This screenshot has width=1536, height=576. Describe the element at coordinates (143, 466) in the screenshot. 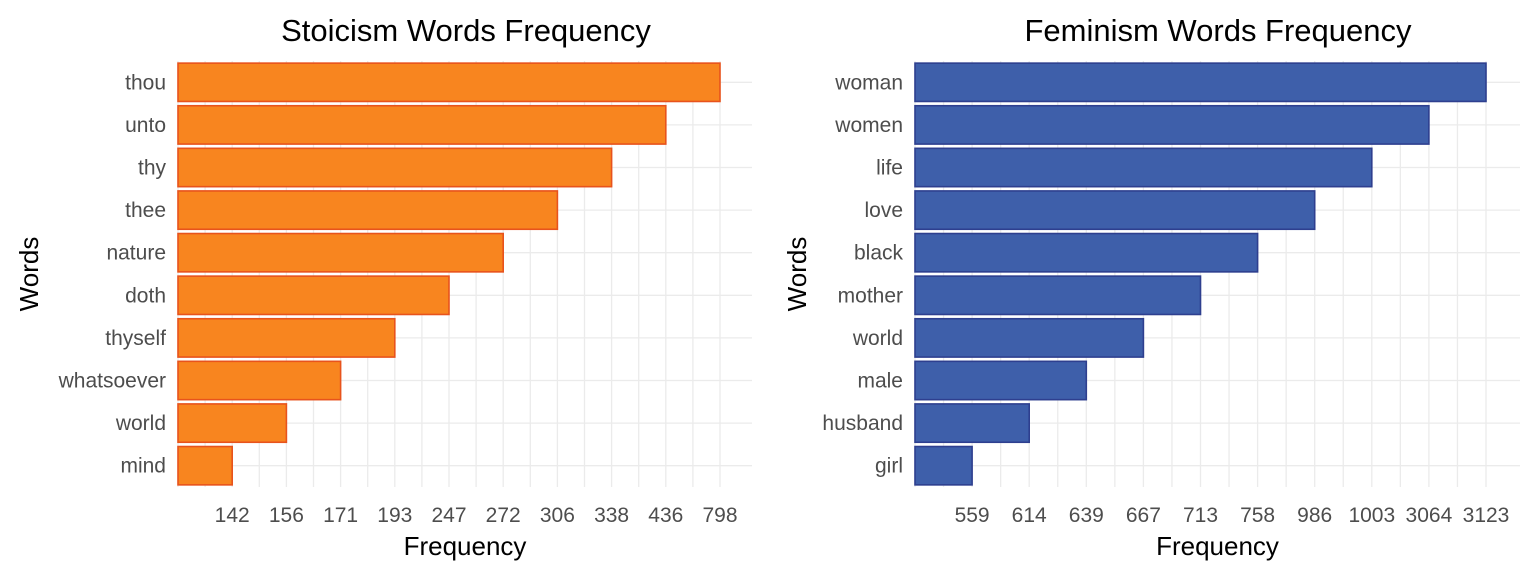

I see `y-tick-label: mind` at that location.